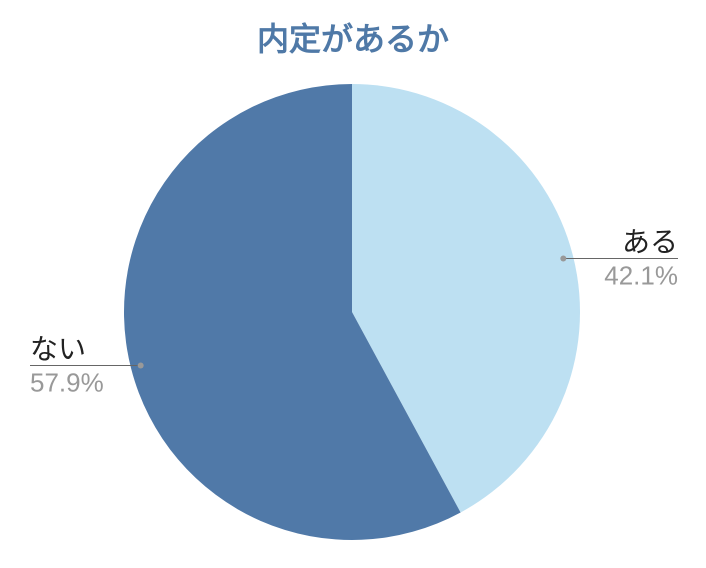 This screenshot has width=706, height=568. What do you see at coordinates (58, 349) in the screenshot?
I see `slice-label: ない` at bounding box center [58, 349].